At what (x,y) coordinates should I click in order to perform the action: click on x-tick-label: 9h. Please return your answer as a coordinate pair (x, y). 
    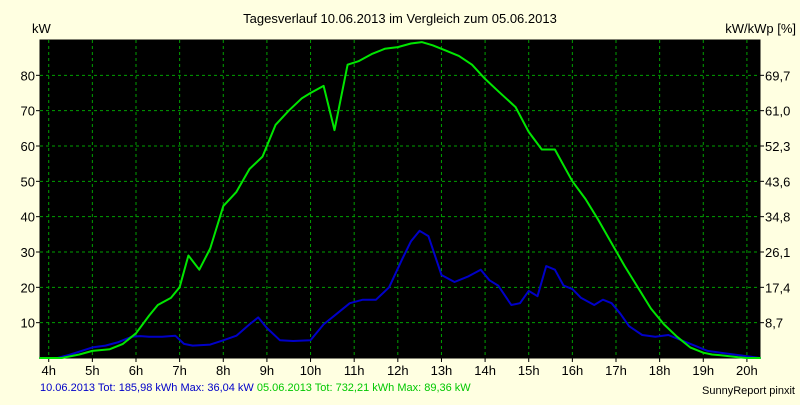
    Looking at the image, I should click on (267, 370).